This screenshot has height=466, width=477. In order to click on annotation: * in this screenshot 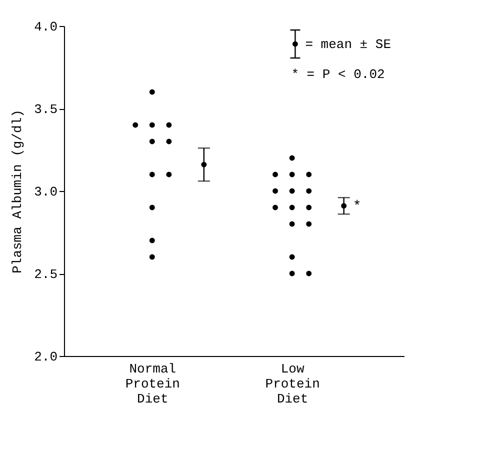, I will do `click(357, 206)`.